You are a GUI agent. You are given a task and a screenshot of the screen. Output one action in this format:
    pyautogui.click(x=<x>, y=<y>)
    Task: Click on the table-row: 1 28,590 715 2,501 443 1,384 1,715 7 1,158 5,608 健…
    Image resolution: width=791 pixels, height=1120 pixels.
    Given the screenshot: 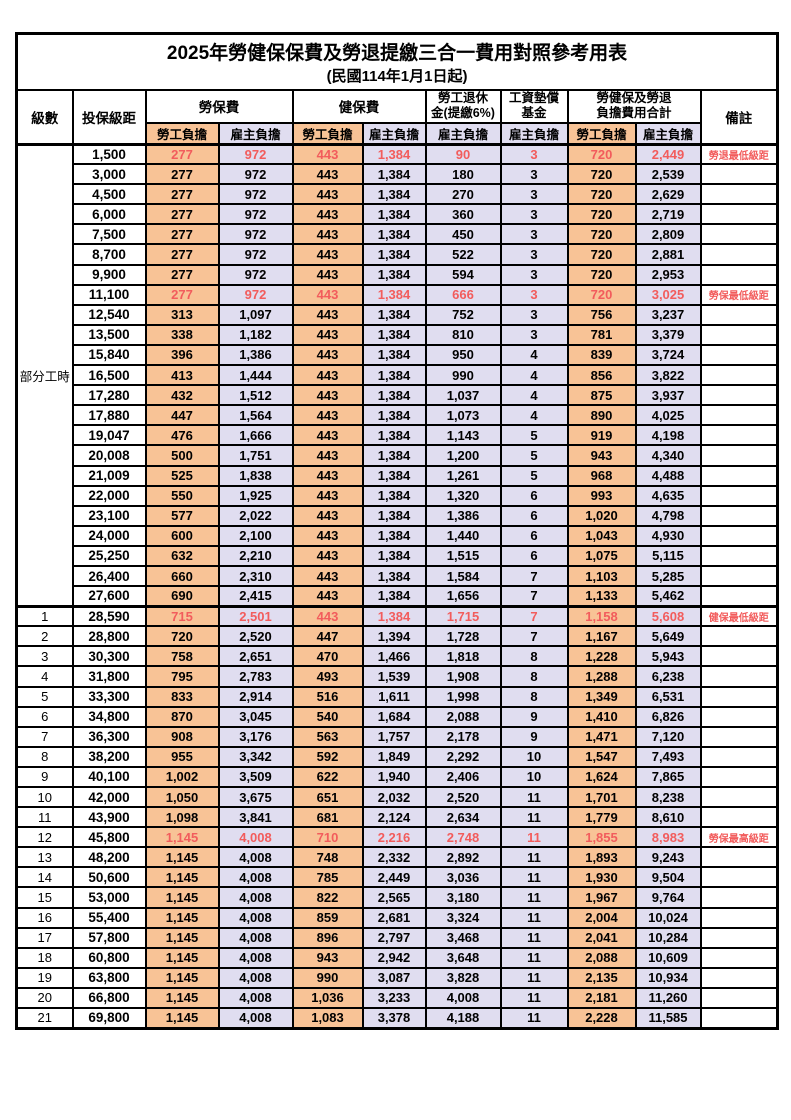 What is the action you would take?
    pyautogui.click(x=397, y=616)
    